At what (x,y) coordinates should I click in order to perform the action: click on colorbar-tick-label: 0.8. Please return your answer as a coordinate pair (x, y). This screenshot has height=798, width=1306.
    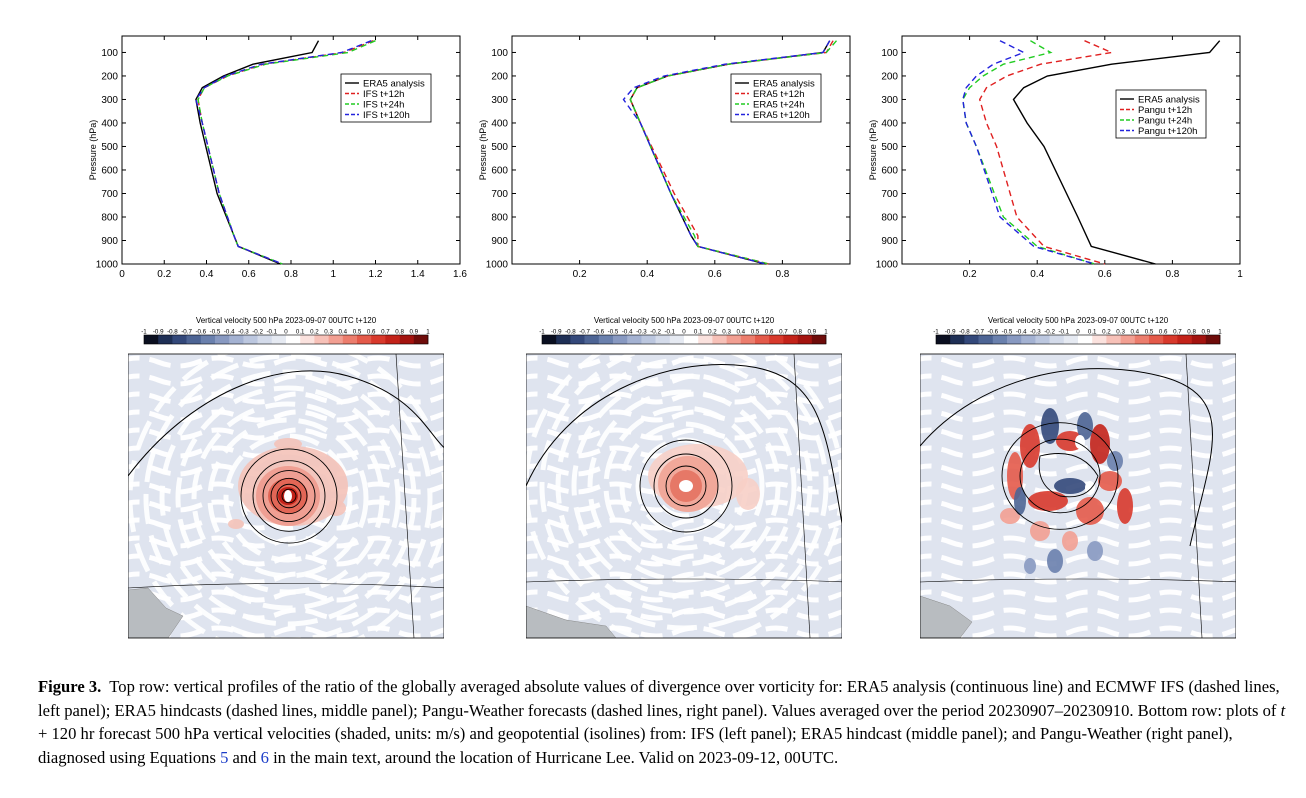
    Looking at the image, I should click on (1191, 332).